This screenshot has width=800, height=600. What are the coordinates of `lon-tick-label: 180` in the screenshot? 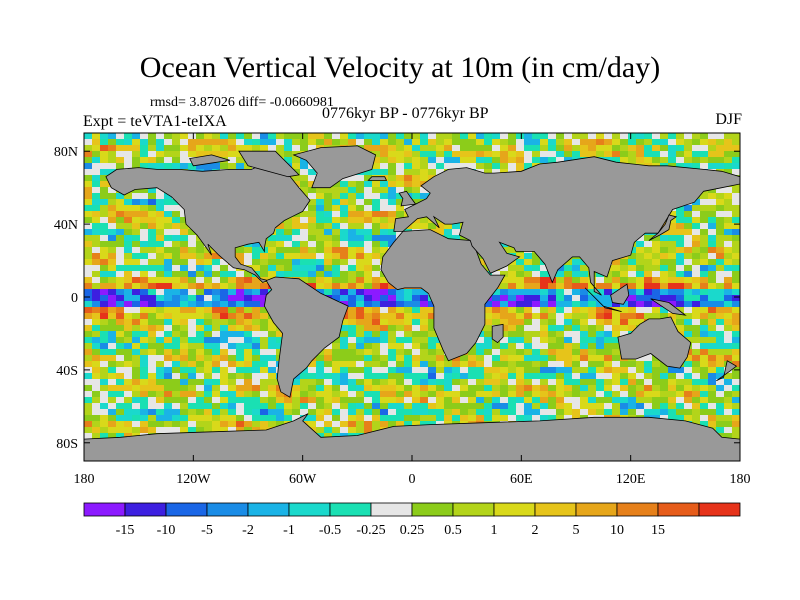 It's located at (740, 479).